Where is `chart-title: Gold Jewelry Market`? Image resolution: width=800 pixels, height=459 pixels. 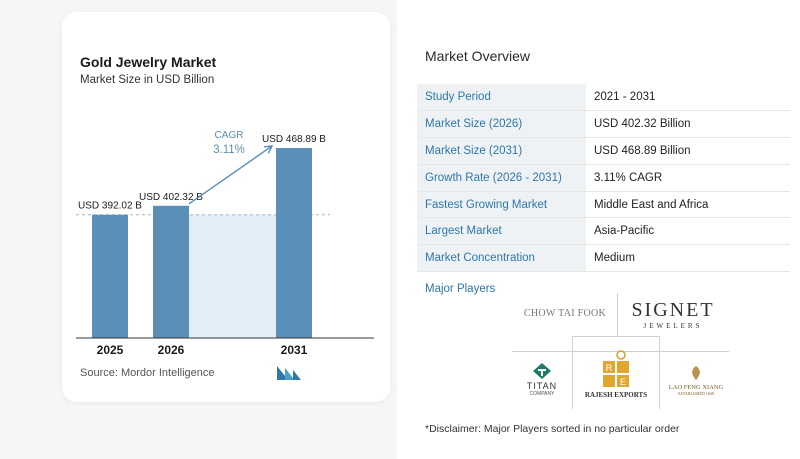 chart-title: Gold Jewelry Market is located at coordinates (148, 62).